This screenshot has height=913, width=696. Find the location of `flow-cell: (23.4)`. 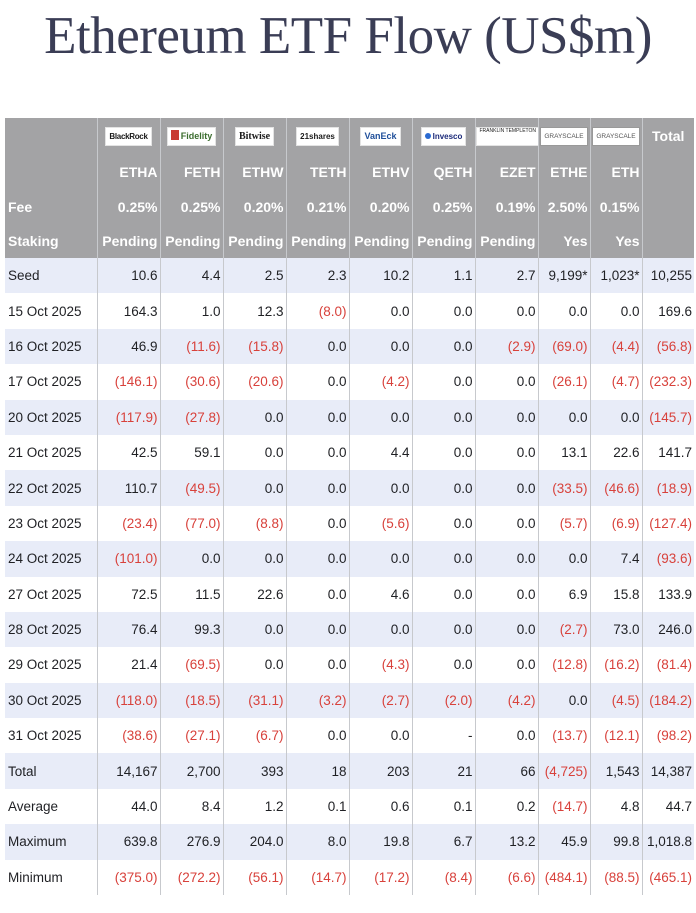

flow-cell: (23.4) is located at coordinates (129, 523).